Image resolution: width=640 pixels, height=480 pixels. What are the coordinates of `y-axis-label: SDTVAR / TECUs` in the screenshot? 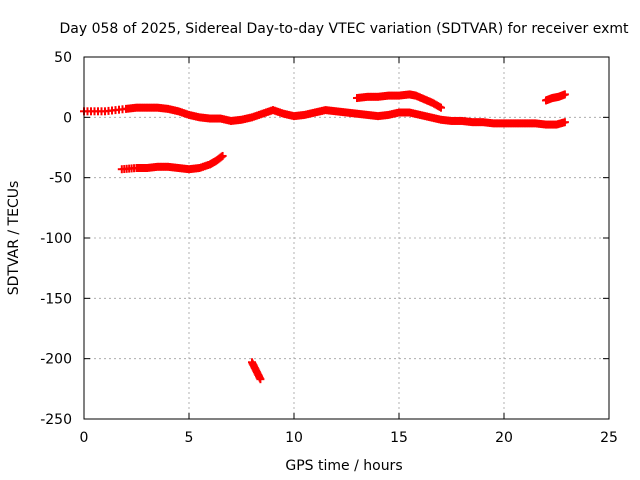 It's located at (14, 238).